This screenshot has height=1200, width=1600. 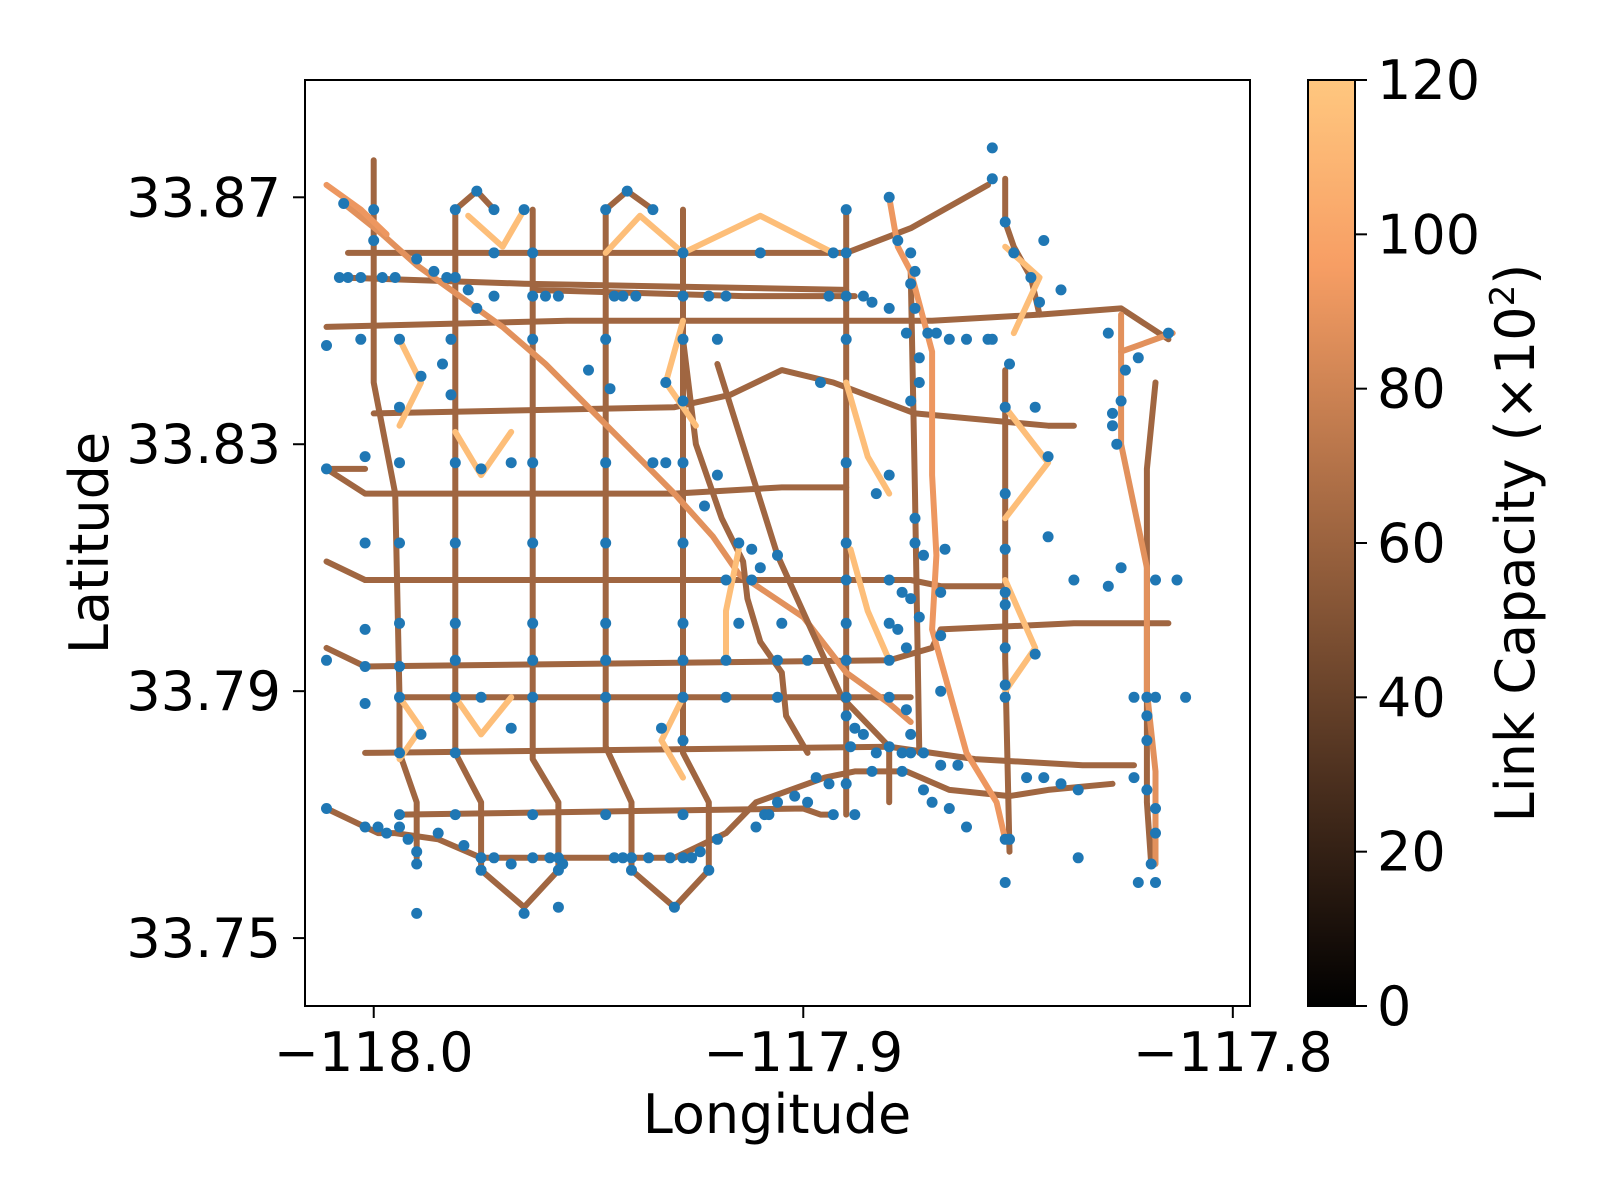 I want to click on colorbar-label-suffix: ), so click(x=1515, y=274).